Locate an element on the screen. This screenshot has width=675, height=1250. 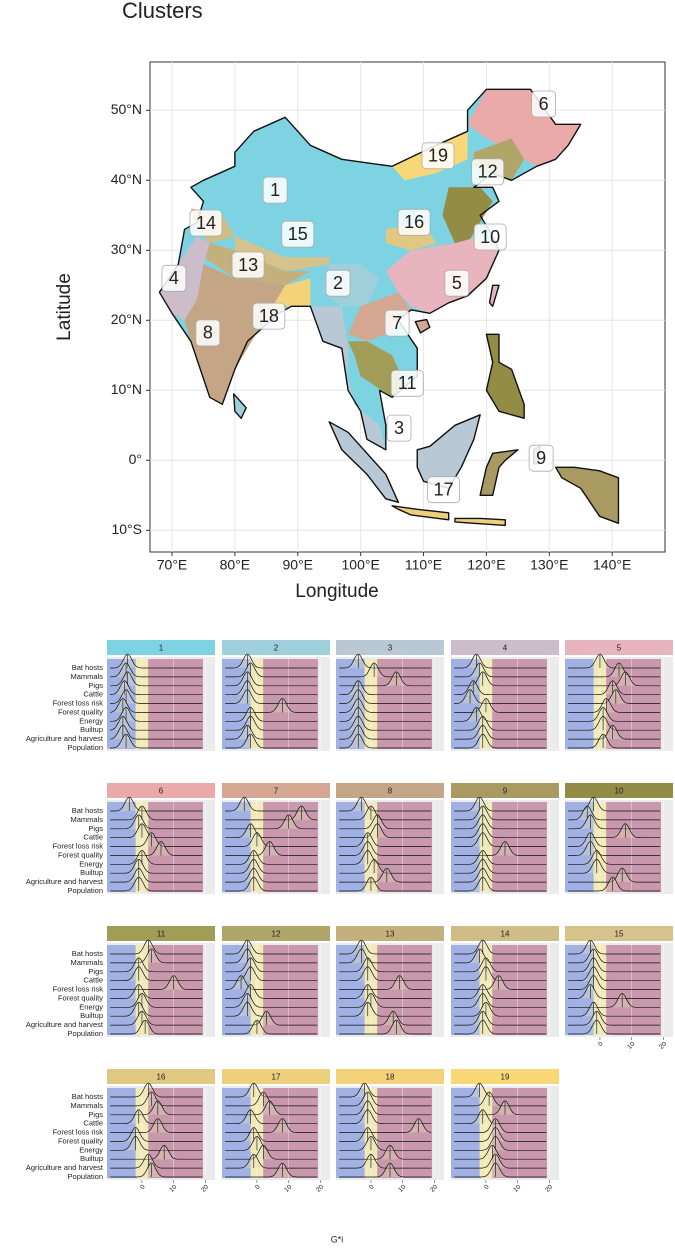
panel-title: 9 is located at coordinates (505, 791).